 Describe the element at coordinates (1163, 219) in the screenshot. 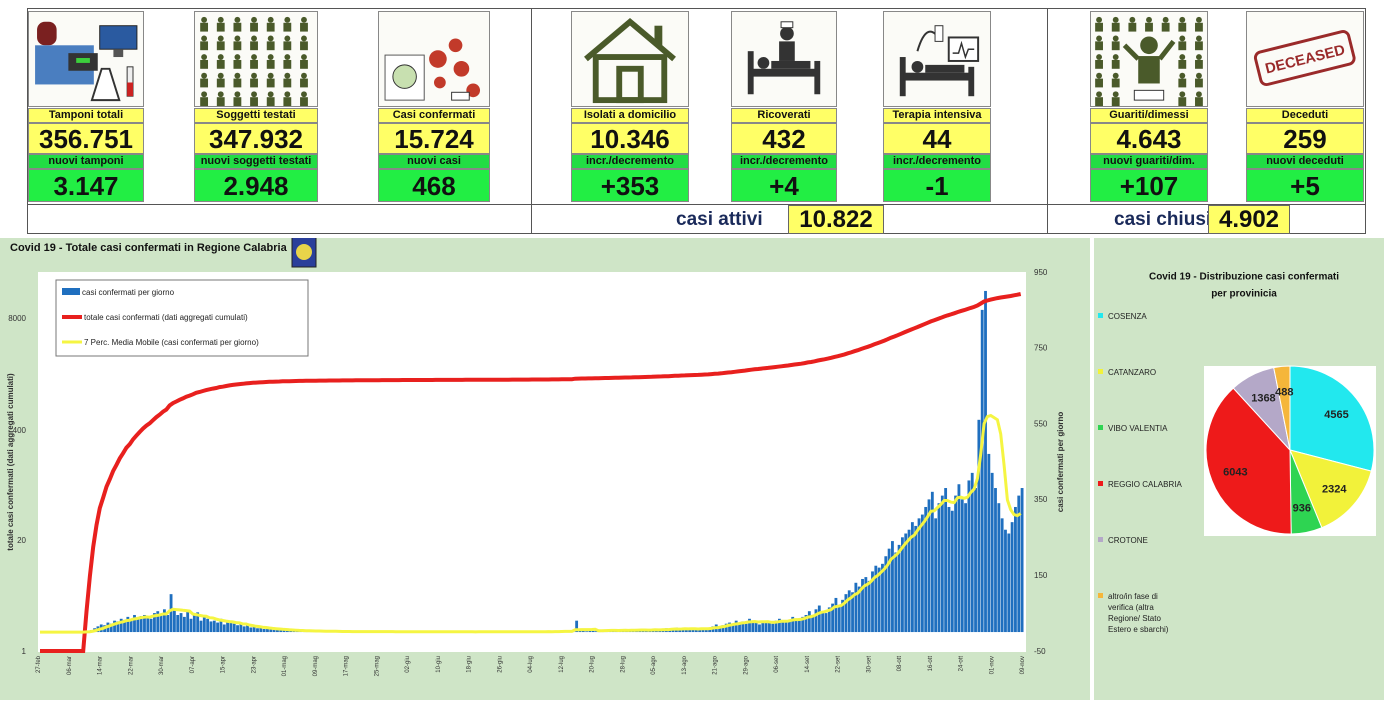

I see `casi-chiusi-label: casi chiusi` at that location.